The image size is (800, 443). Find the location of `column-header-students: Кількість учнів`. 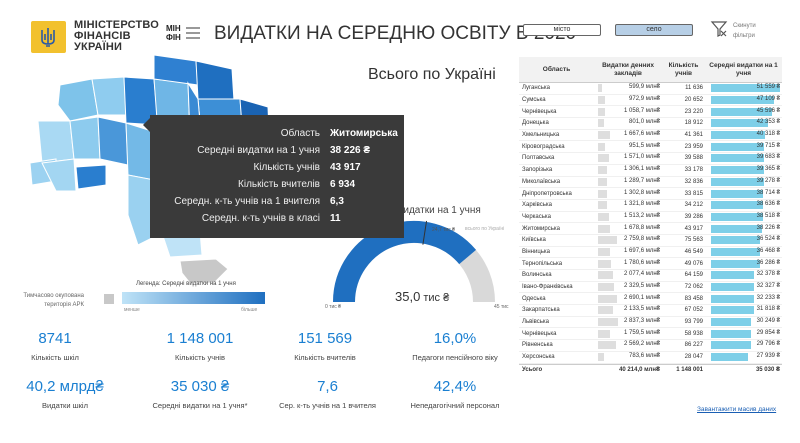

column-header-students: Кількість учнів is located at coordinates (683, 69).